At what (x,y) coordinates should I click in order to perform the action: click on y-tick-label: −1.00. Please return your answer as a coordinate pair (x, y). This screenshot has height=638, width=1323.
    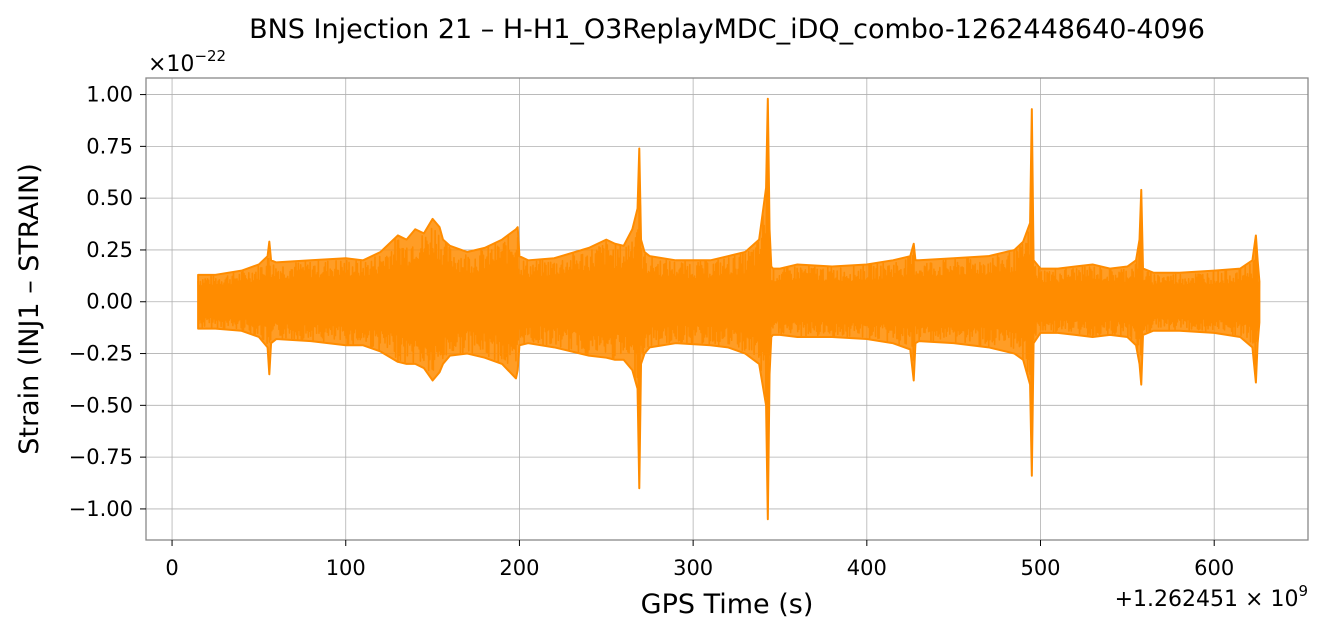
    Looking at the image, I should click on (101, 509).